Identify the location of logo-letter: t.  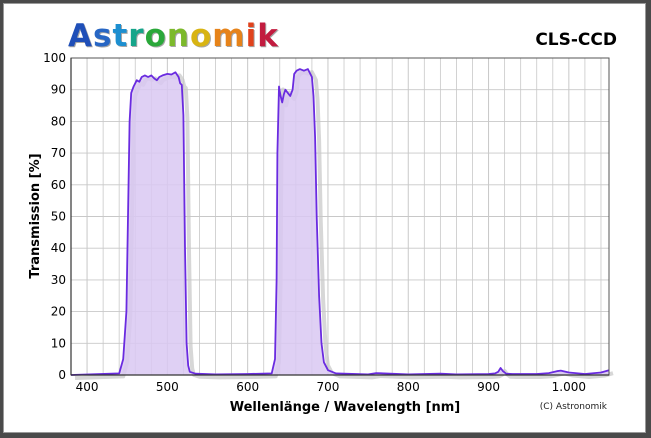
(120, 36).